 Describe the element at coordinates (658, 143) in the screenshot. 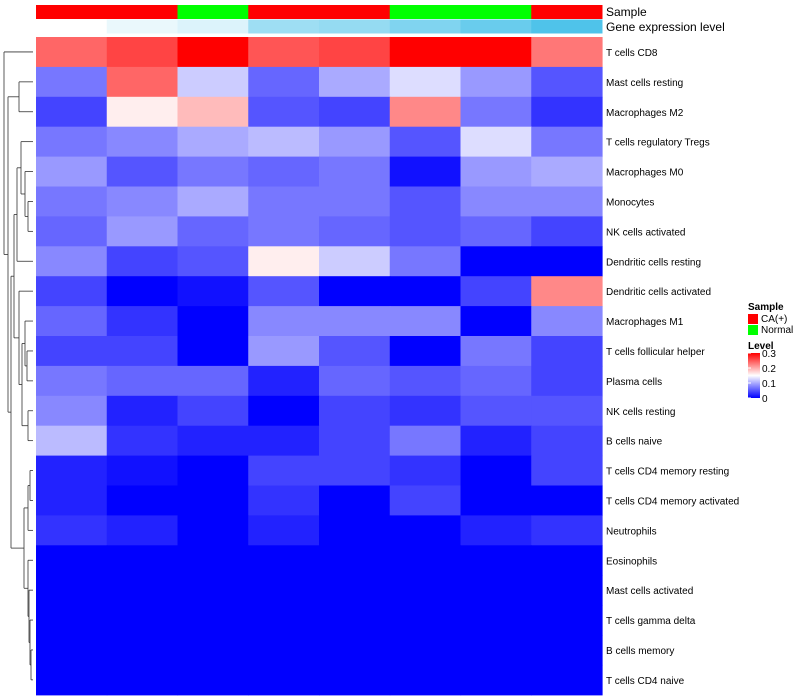

I see `row-label: T cells regulatory Tregs` at that location.